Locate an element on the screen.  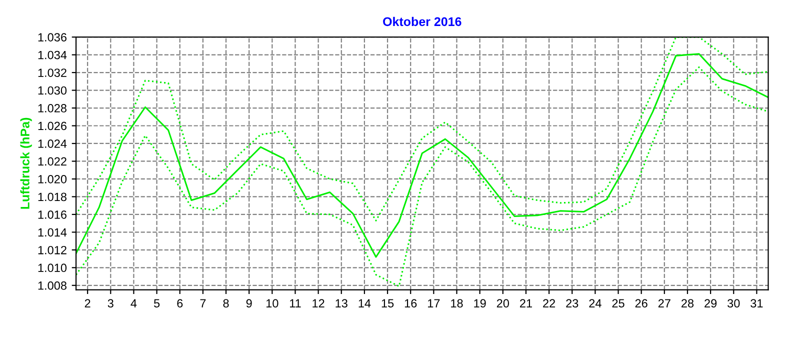
x-tick-label: 3 is located at coordinates (111, 303).